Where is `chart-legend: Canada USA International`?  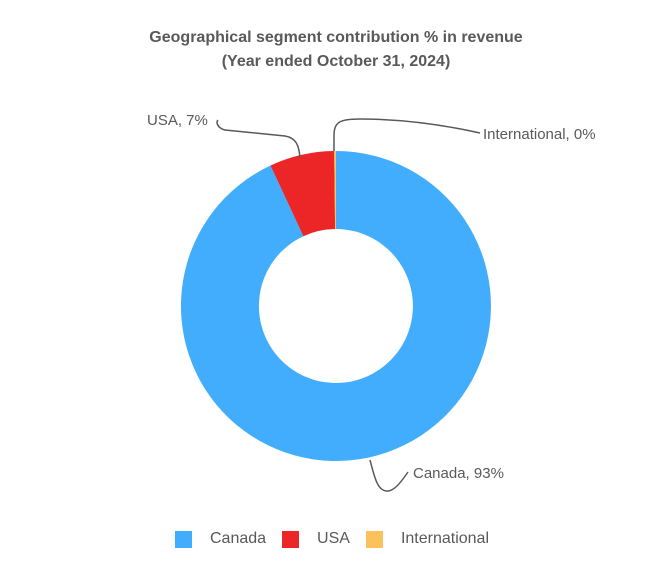 chart-legend: Canada USA International is located at coordinates (336, 539).